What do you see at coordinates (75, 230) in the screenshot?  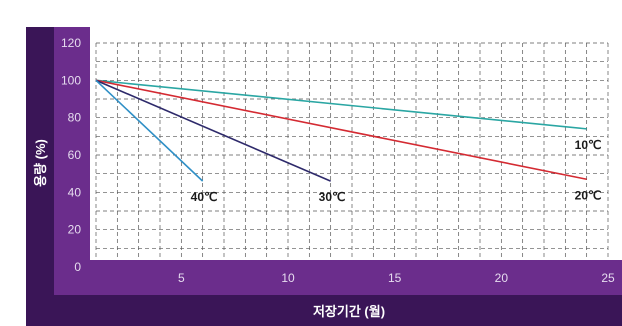 I see `y-tick-label: 20` at bounding box center [75, 230].